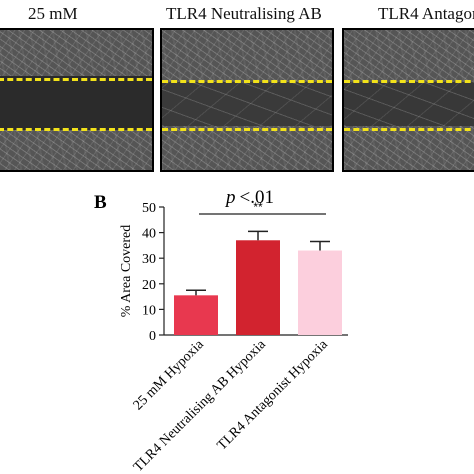  Describe the element at coordinates (53, 13) in the screenshot. I see `panel-a-label-1: 25 mM` at that location.